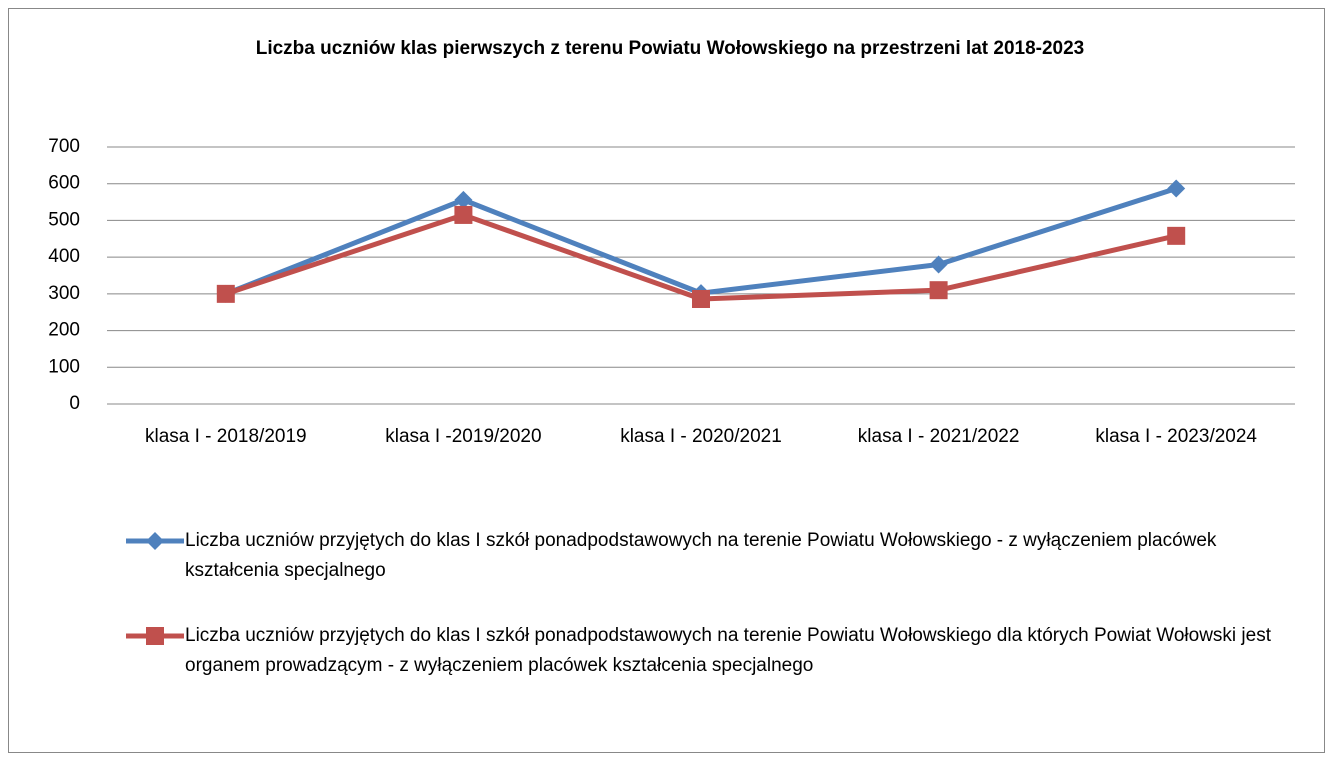  Describe the element at coordinates (64, 256) in the screenshot. I see `y-tick-label: 400` at that location.